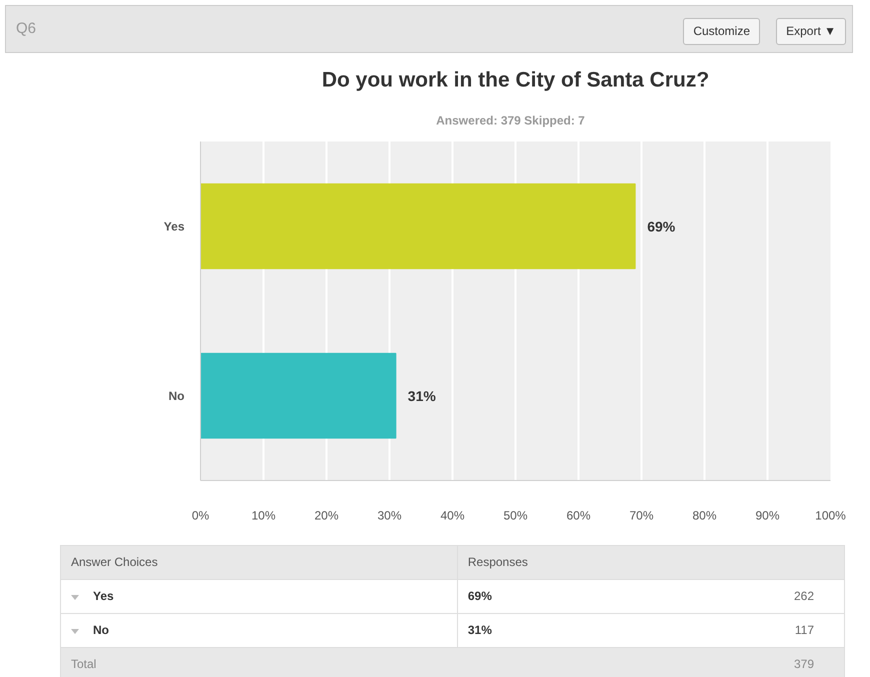 The image size is (870, 677). What do you see at coordinates (201, 515) in the screenshot?
I see `x-tick-label: 0%` at bounding box center [201, 515].